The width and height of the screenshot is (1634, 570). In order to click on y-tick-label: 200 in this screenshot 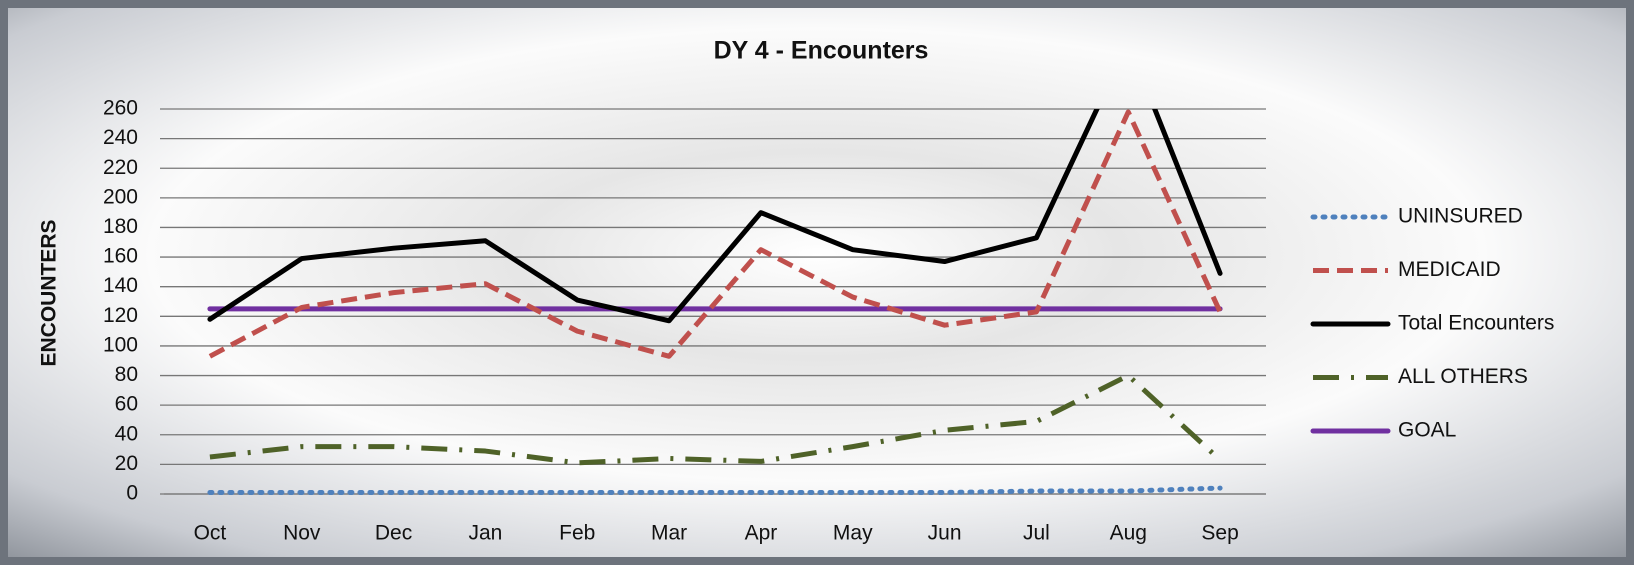, I will do `click(120, 196)`.